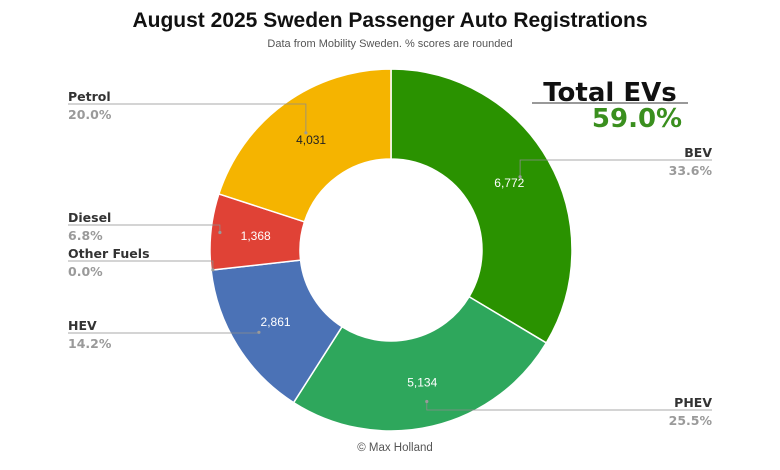  What do you see at coordinates (520, 177) in the screenshot?
I see `leader-dot-bev` at bounding box center [520, 177].